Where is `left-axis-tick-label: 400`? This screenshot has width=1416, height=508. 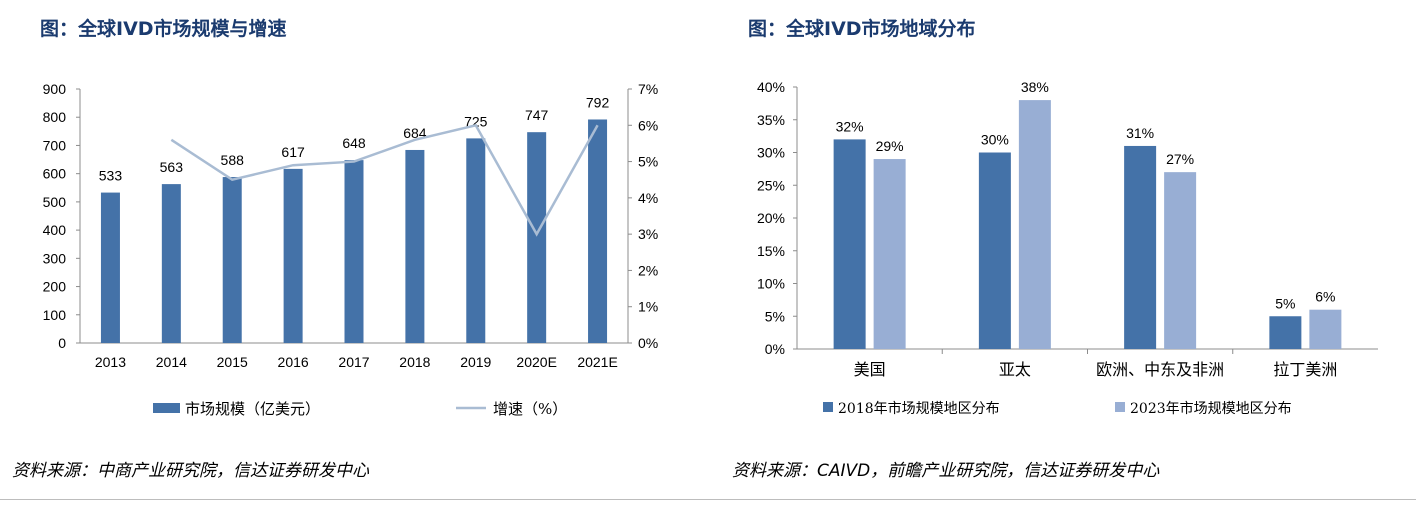
left-axis-tick-label: 400 is located at coordinates (55, 230).